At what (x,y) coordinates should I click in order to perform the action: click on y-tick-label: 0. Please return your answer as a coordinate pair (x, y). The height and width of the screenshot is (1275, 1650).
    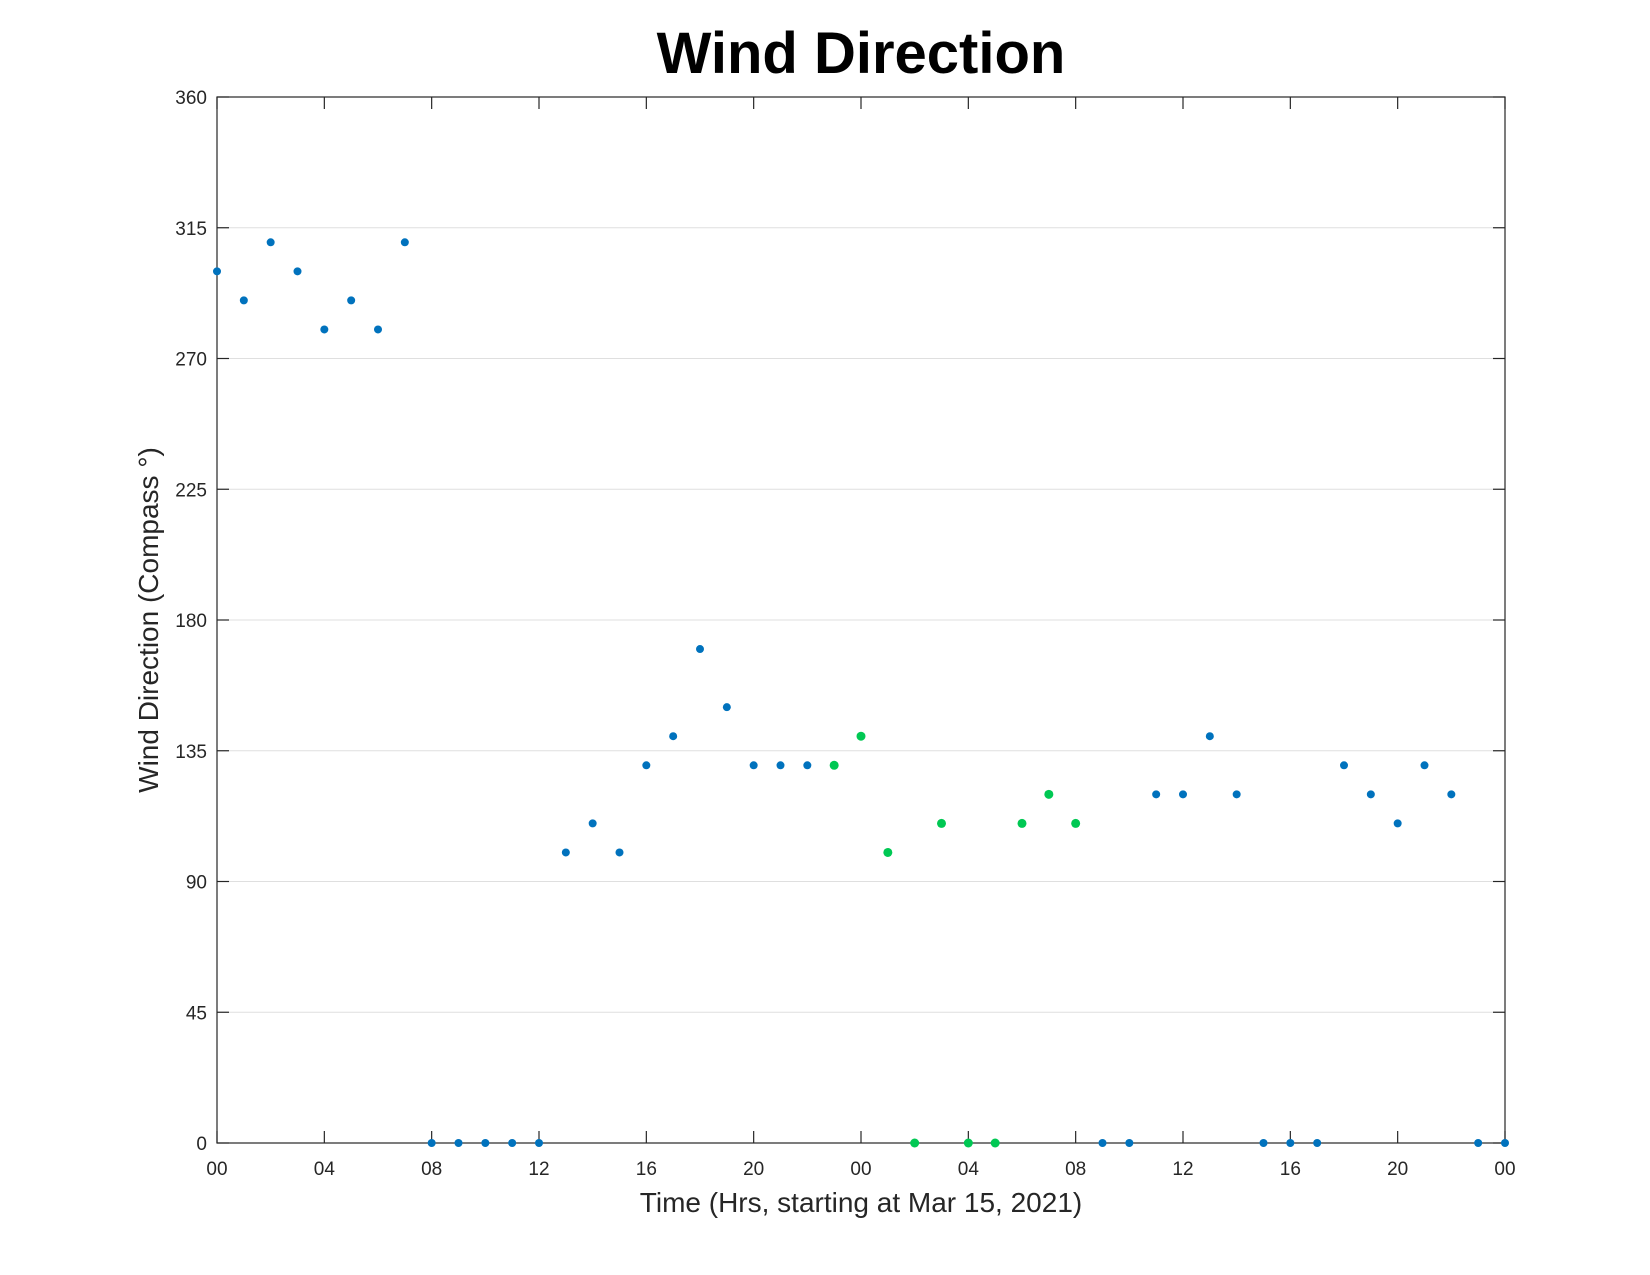
    Looking at the image, I should click on (201, 1144).